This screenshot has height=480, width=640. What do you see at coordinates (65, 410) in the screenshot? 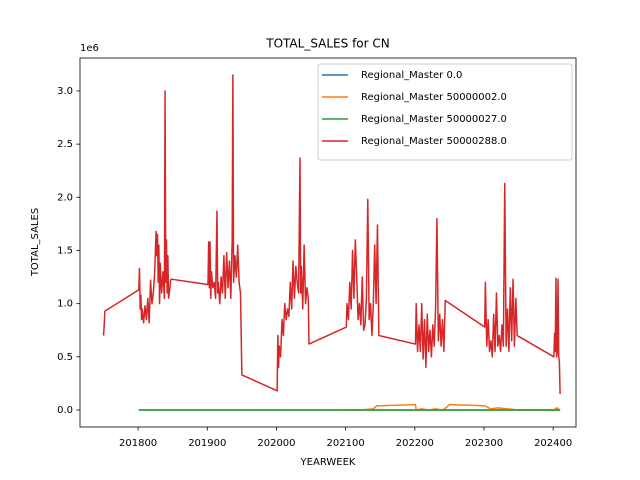
I see `y-tick-label: 0.0` at bounding box center [65, 410].